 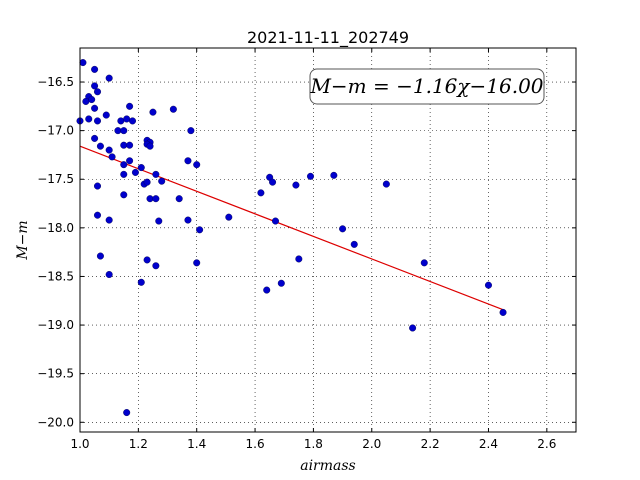 What do you see at coordinates (430, 444) in the screenshot?
I see `x-tick-label: 2.2` at bounding box center [430, 444].